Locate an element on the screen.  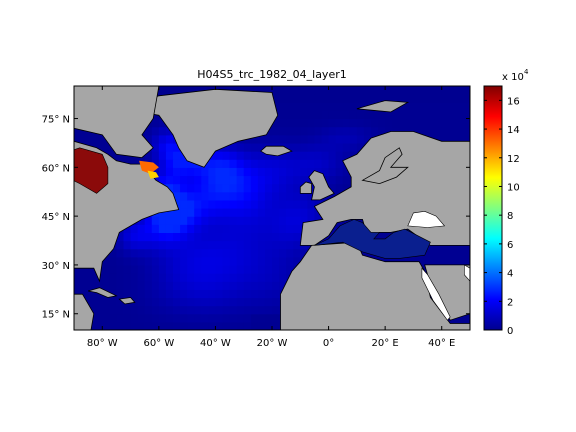
cuba-land is located at coordinates (102, 292).